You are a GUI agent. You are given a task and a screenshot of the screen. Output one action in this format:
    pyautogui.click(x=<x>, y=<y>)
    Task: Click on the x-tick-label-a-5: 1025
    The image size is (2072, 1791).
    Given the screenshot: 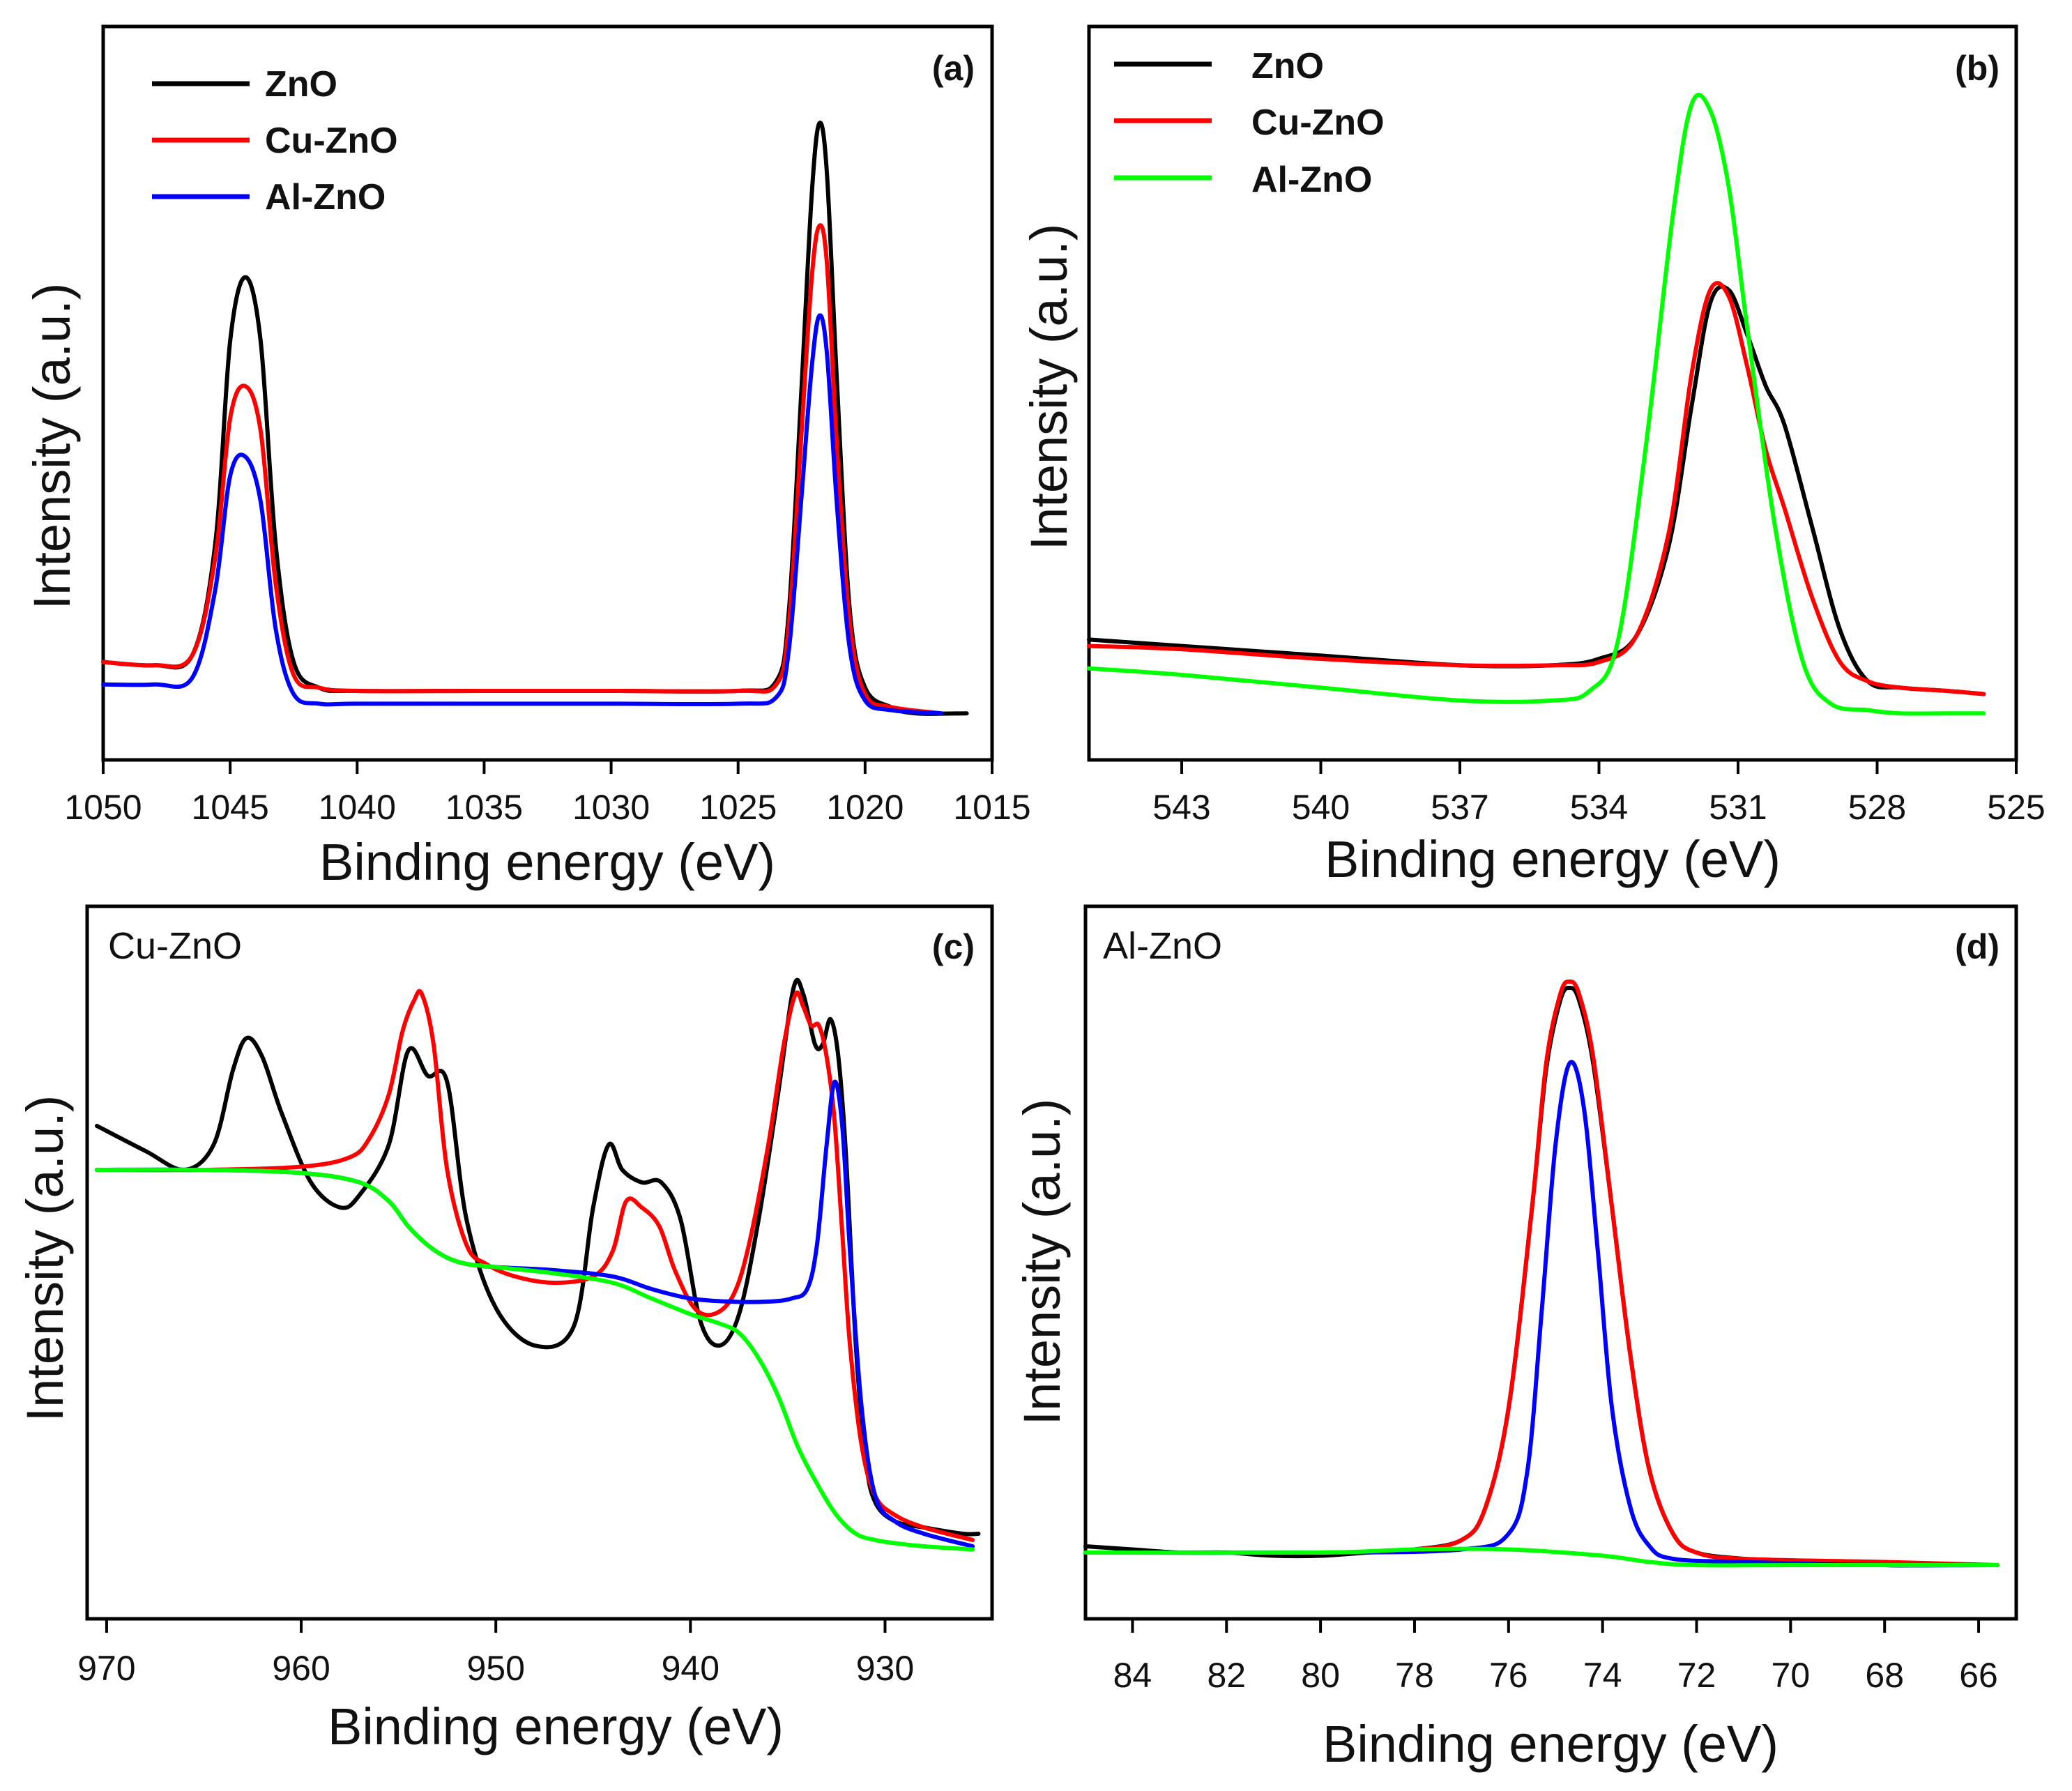 What is the action you would take?
    pyautogui.click(x=738, y=807)
    